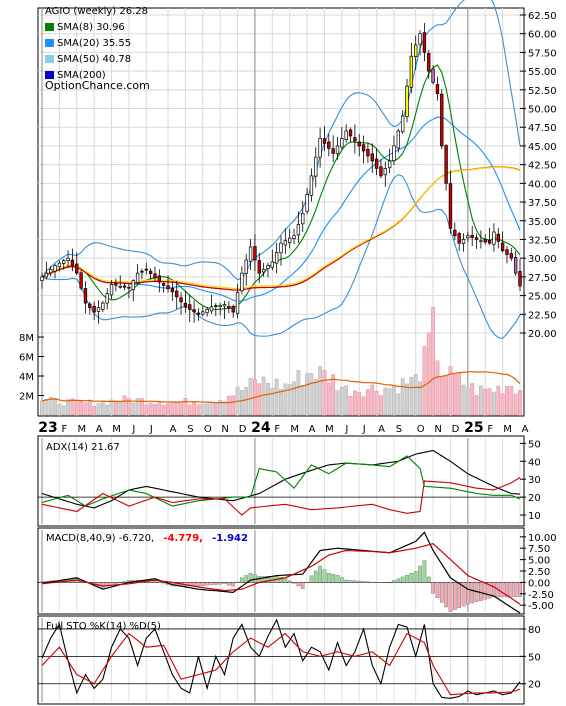  What do you see at coordinates (538, 572) in the screenshot?
I see `macd-y-axis: 10.007.505.002.500.00-2.50-5.00` at bounding box center [538, 572].